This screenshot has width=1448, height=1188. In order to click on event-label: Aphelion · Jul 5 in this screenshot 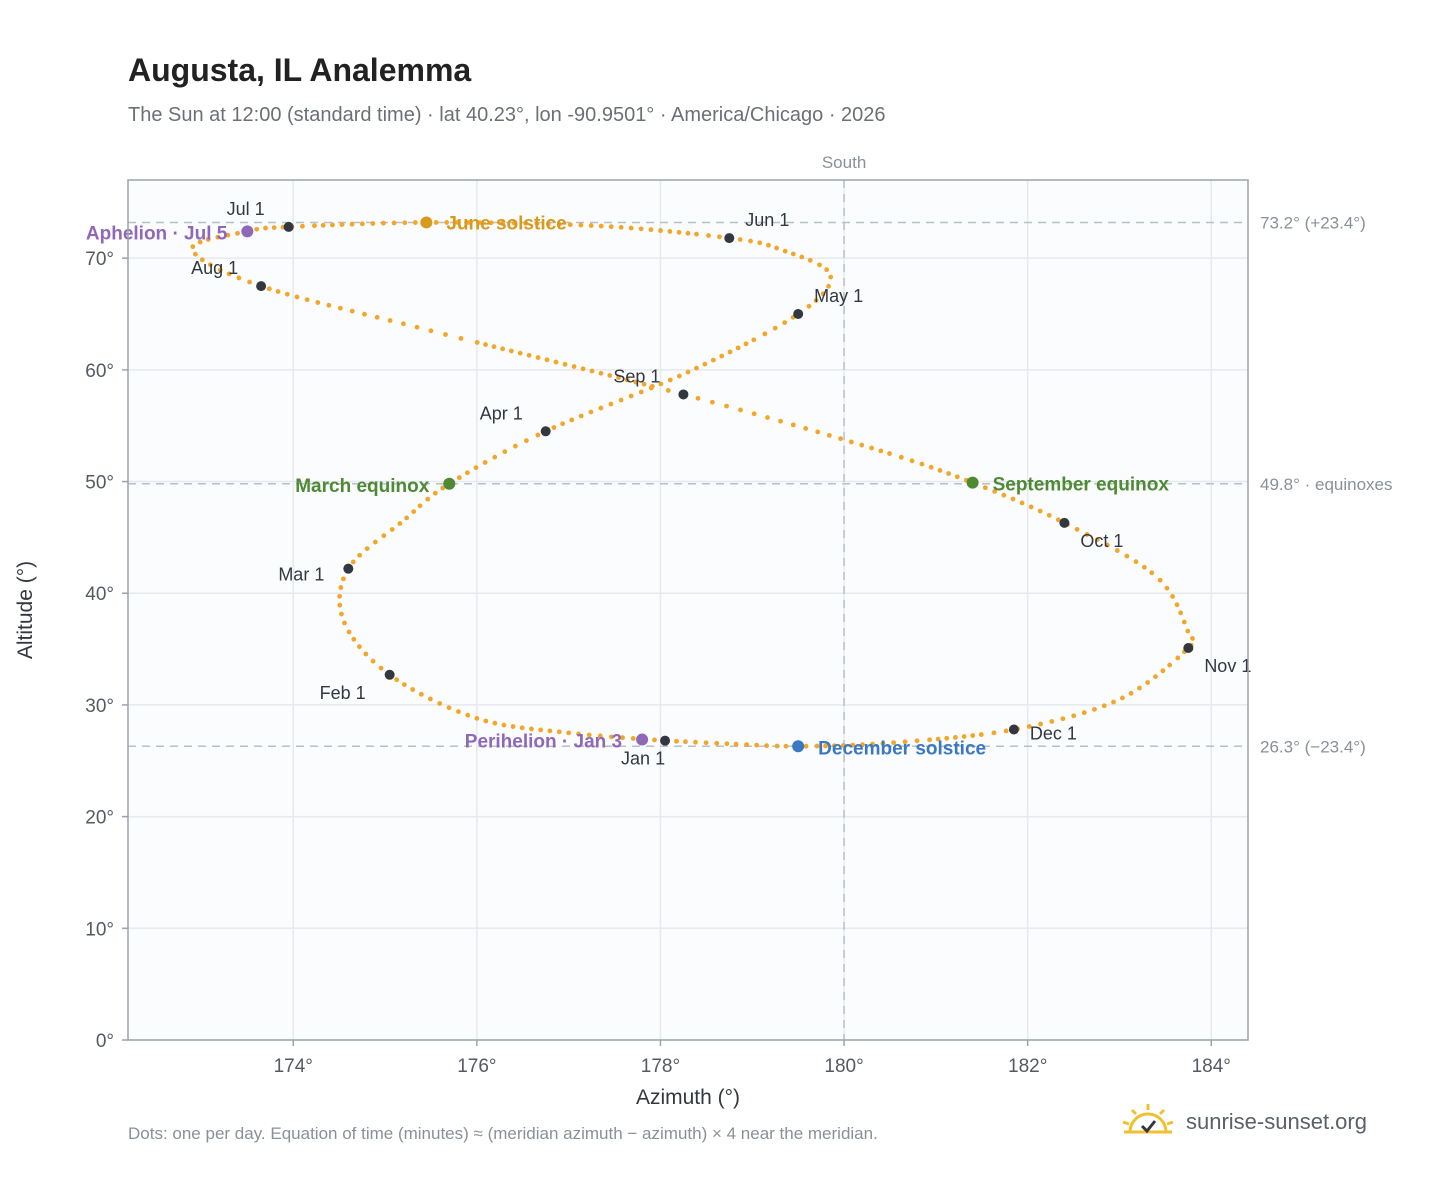, I will do `click(157, 233)`.